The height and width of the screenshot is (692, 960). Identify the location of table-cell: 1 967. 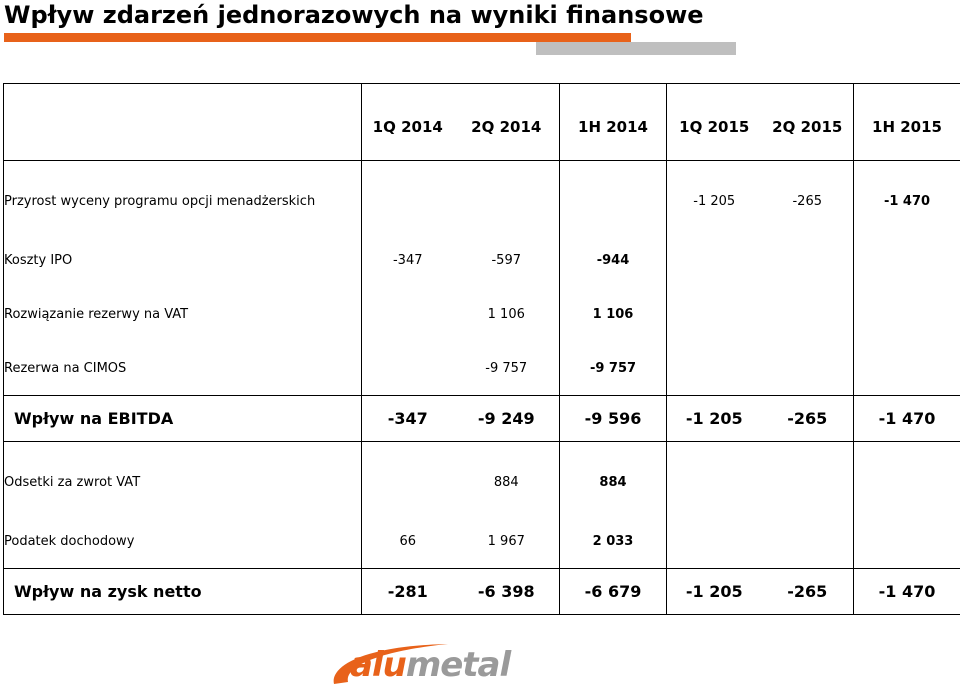
(506, 541).